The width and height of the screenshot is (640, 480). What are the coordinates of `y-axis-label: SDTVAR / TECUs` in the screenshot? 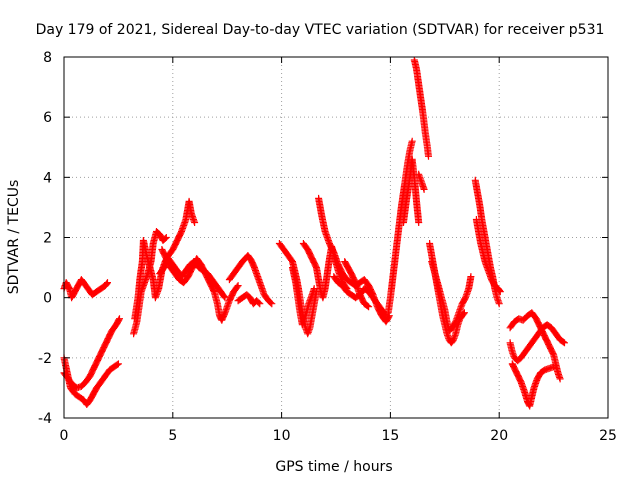 It's located at (14, 237).